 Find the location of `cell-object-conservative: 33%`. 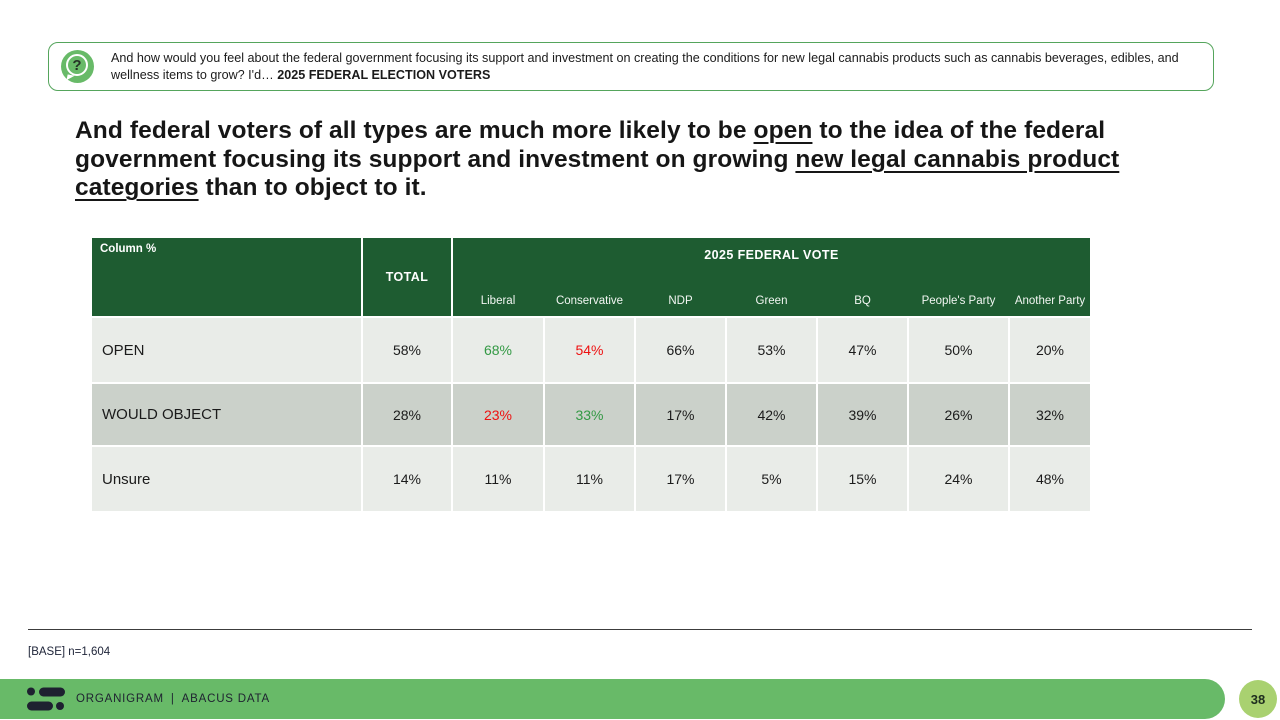

cell-object-conservative: 33% is located at coordinates (589, 414).